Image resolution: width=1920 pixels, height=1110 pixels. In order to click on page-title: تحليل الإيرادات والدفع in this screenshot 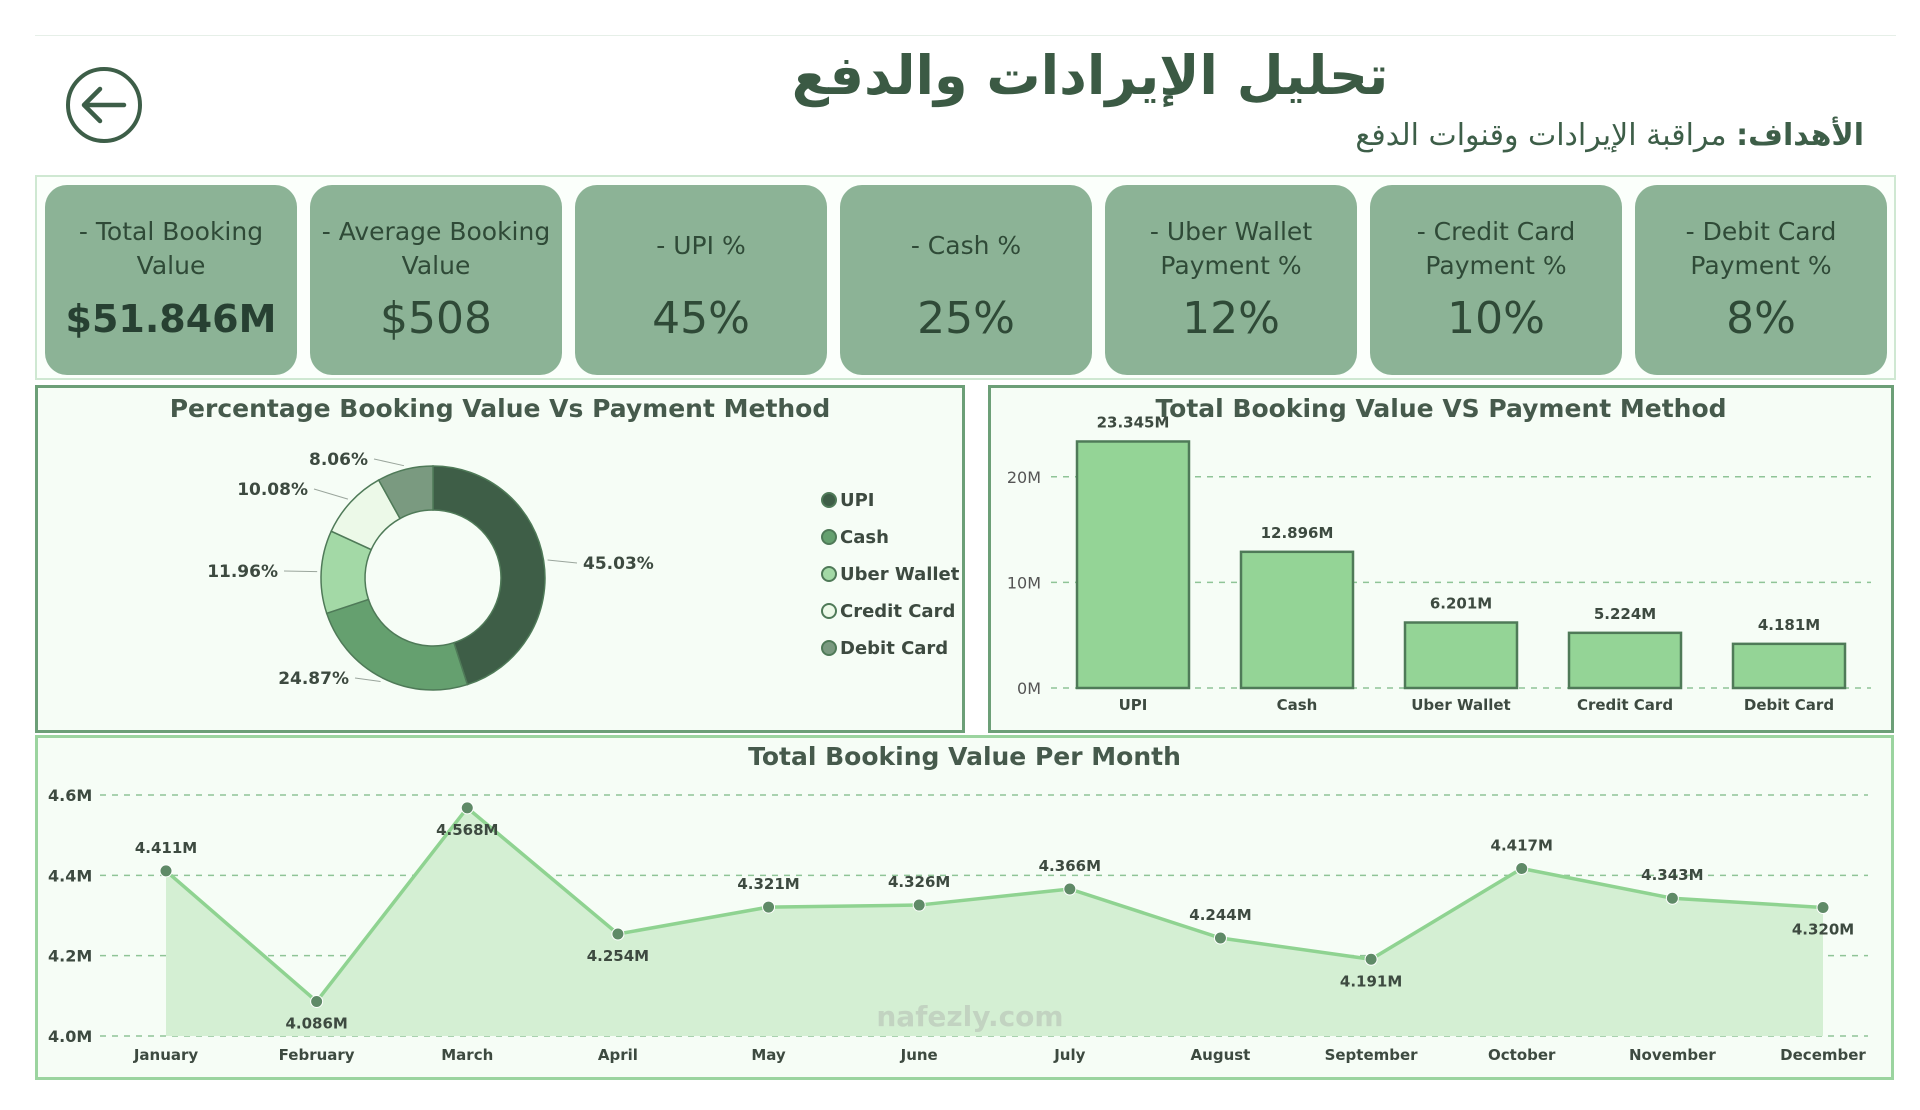, I will do `click(1090, 75)`.